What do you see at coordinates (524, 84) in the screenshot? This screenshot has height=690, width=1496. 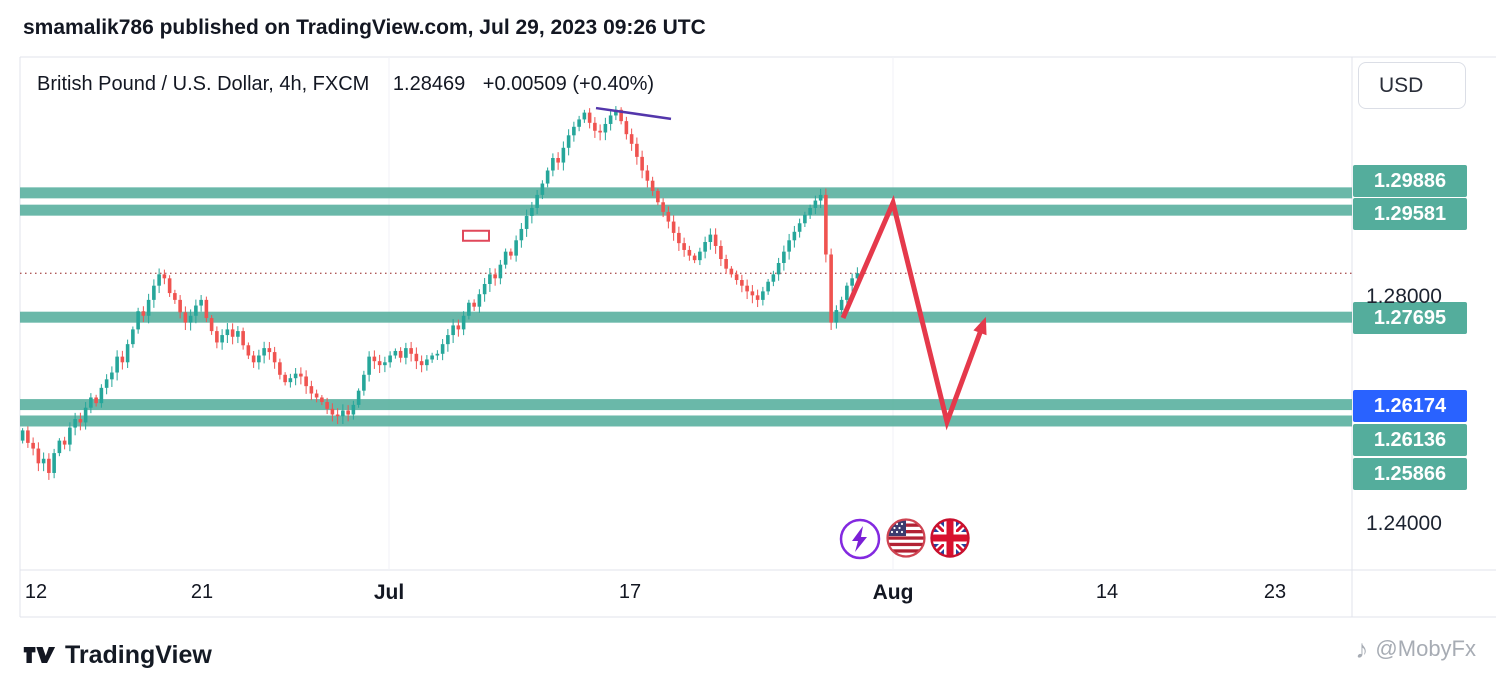 I see `price-change: +0.00509` at bounding box center [524, 84].